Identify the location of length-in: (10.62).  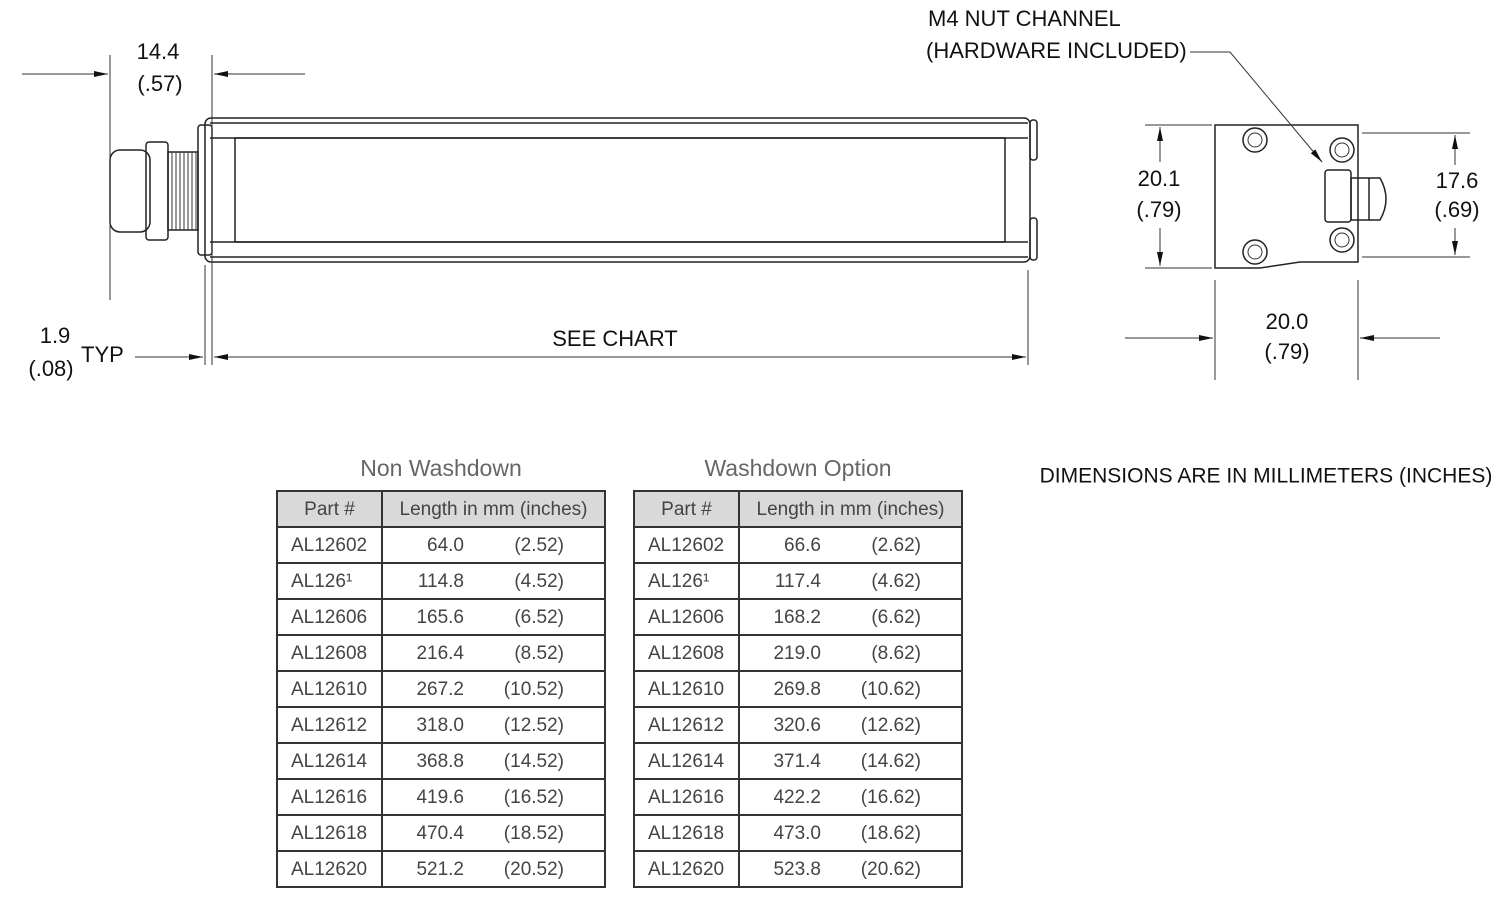
(891, 689).